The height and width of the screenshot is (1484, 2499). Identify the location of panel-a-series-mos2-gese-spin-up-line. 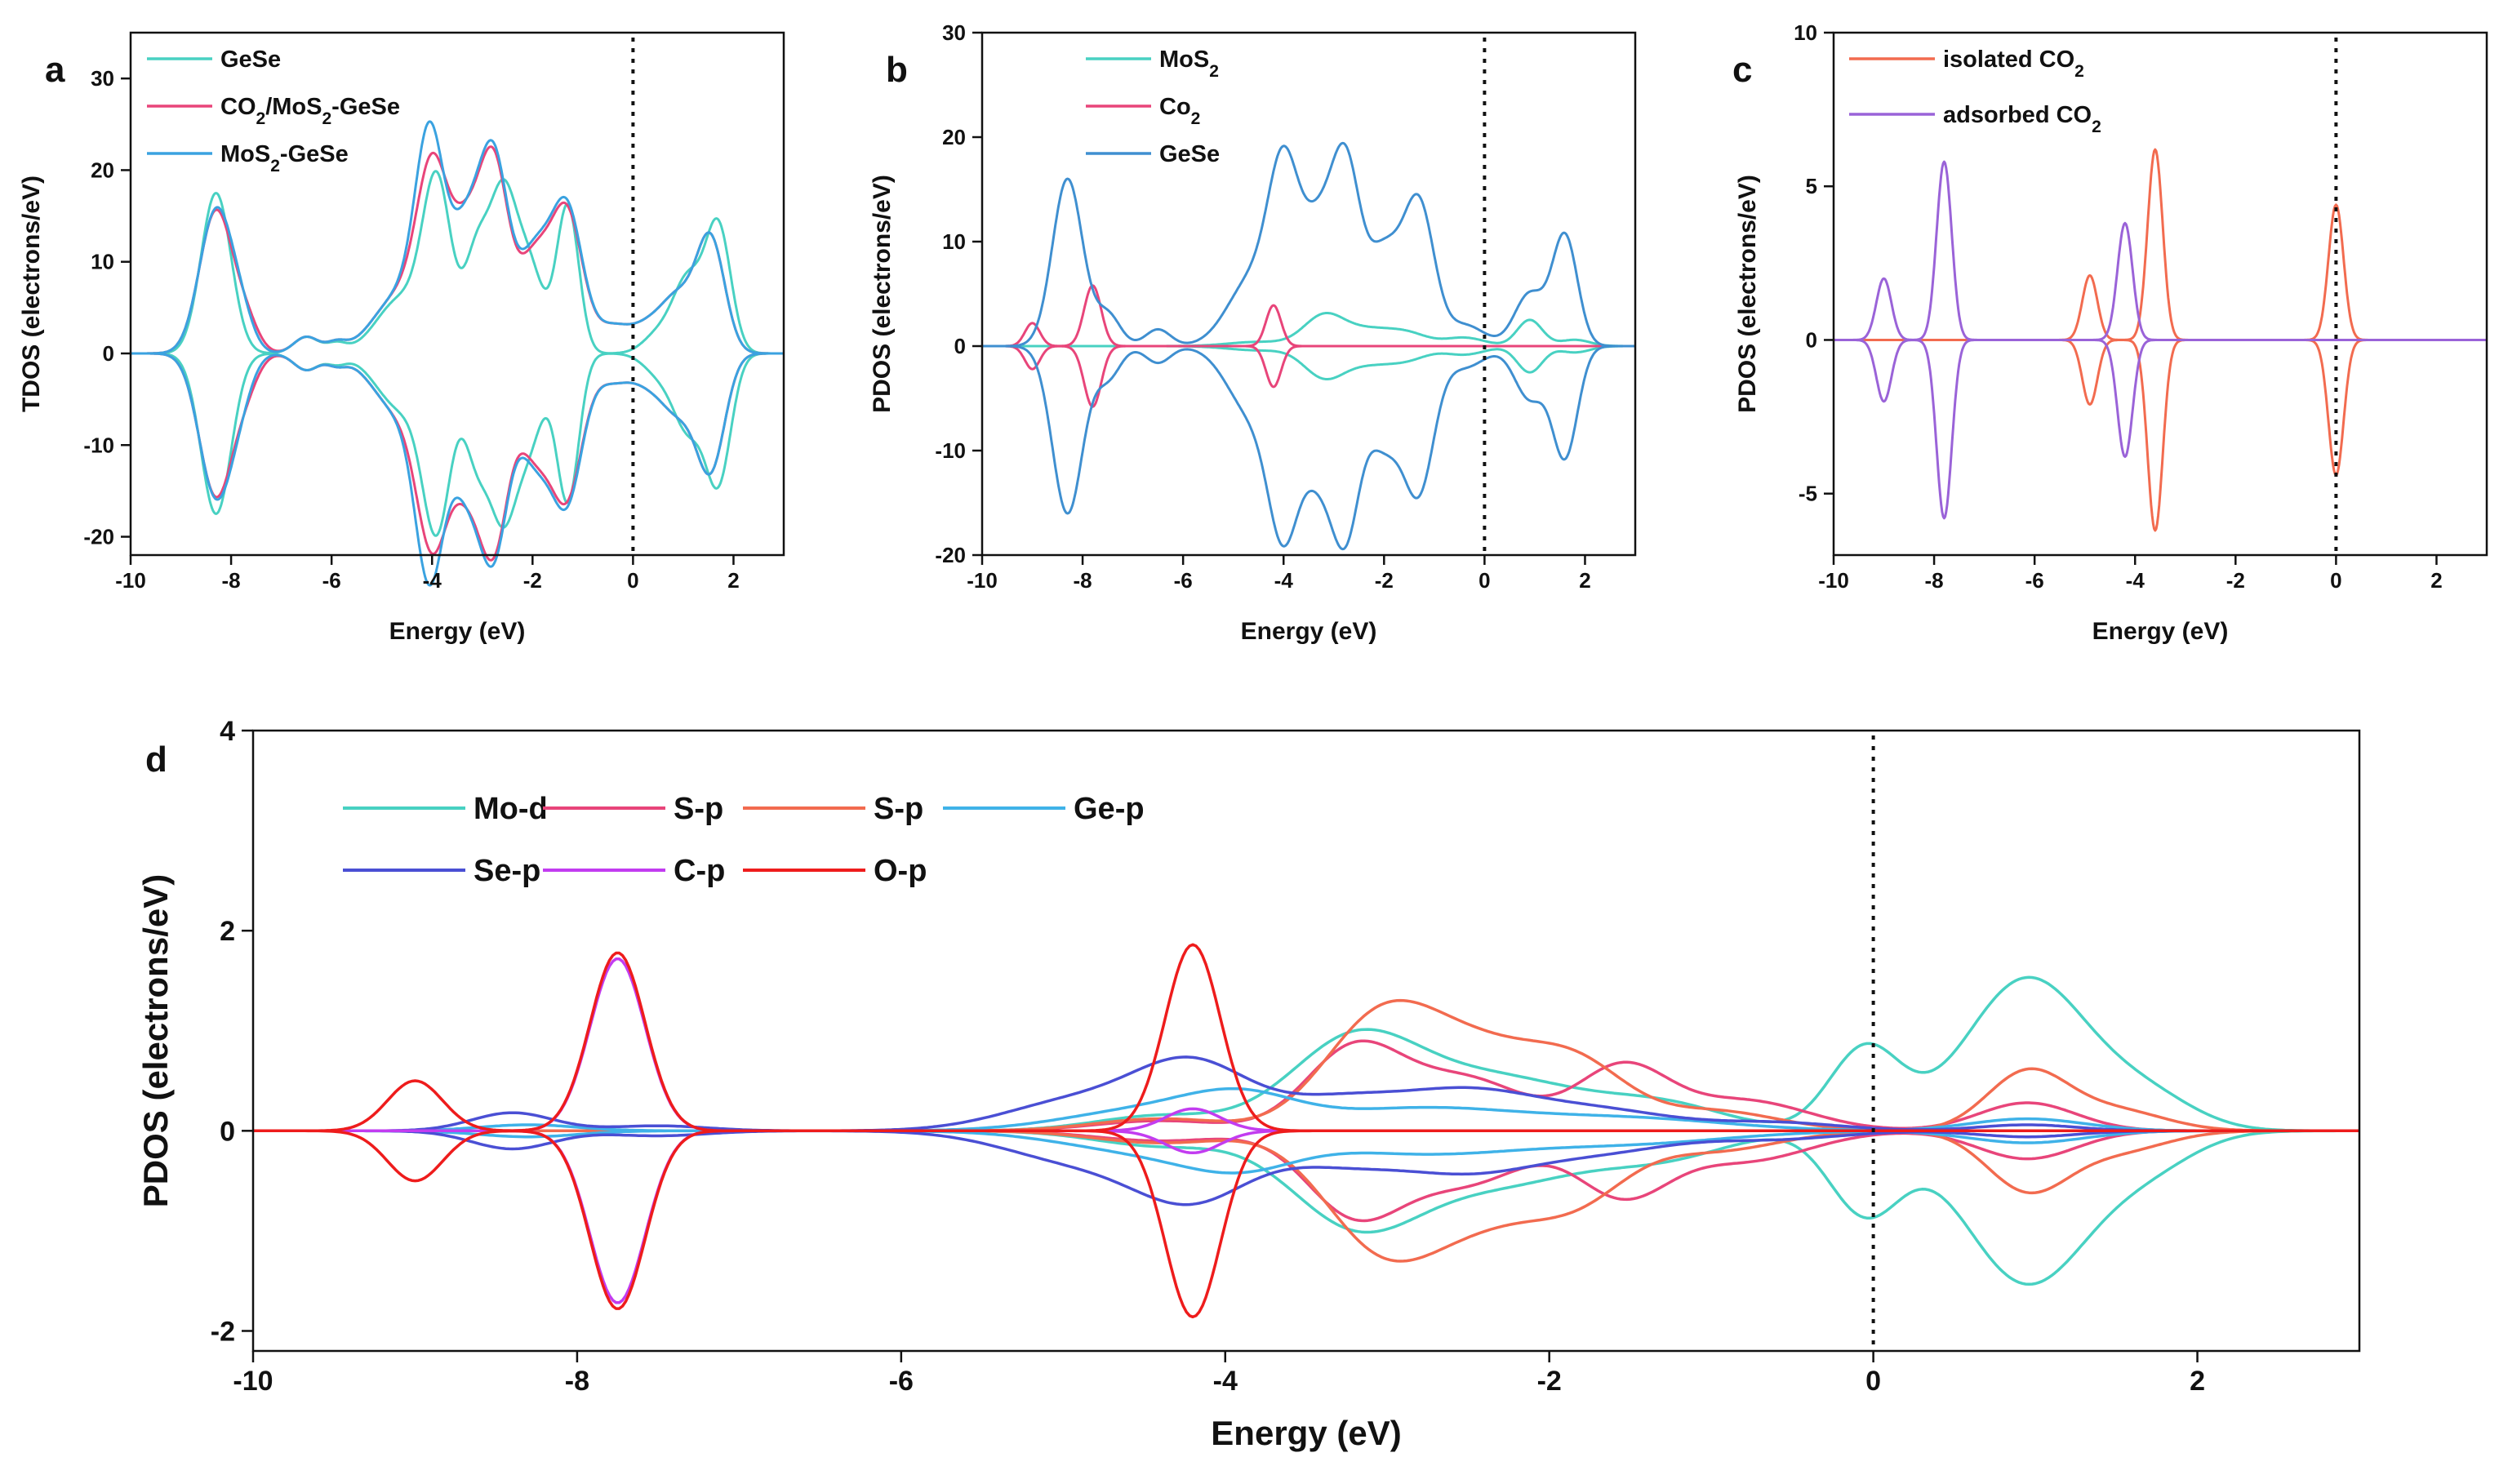
(457, 237).